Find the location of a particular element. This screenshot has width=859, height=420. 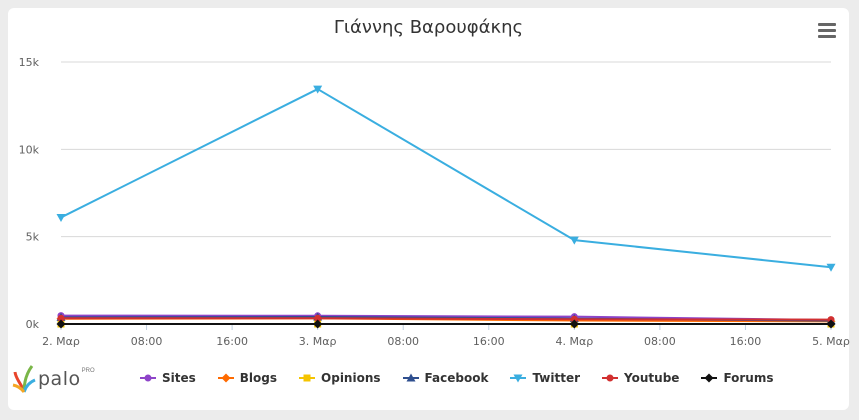

legend-marker-facebook is located at coordinates (411, 377).